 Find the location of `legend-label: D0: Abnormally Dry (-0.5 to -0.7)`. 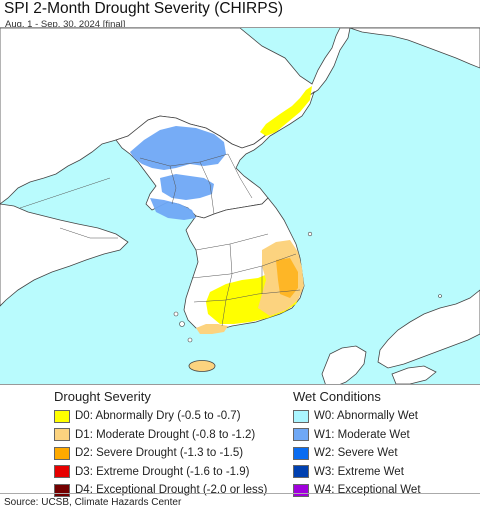

legend-label: D0: Abnormally Dry (-0.5 to -0.7) is located at coordinates (158, 416).